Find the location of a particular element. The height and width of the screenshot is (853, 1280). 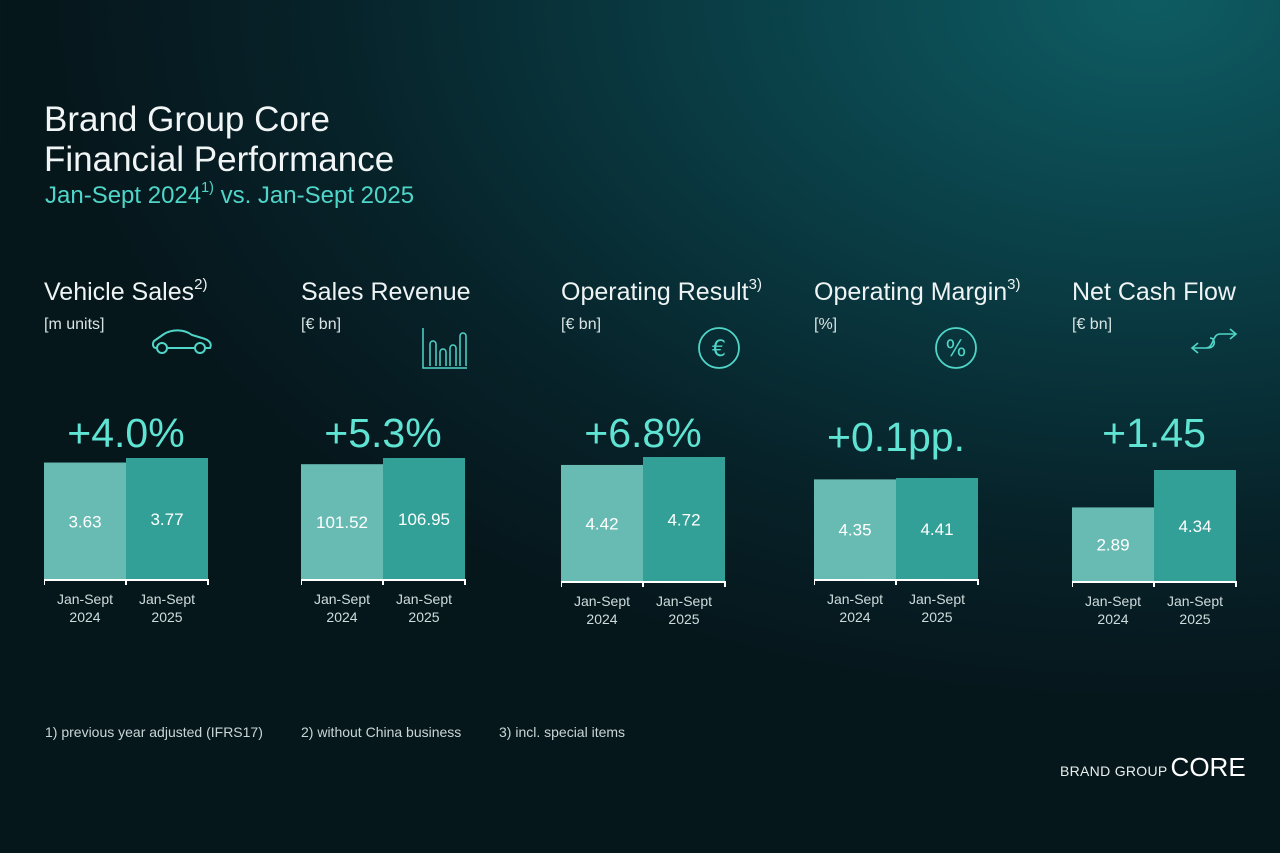

kpi-change: +4.0% is located at coordinates (126, 433).